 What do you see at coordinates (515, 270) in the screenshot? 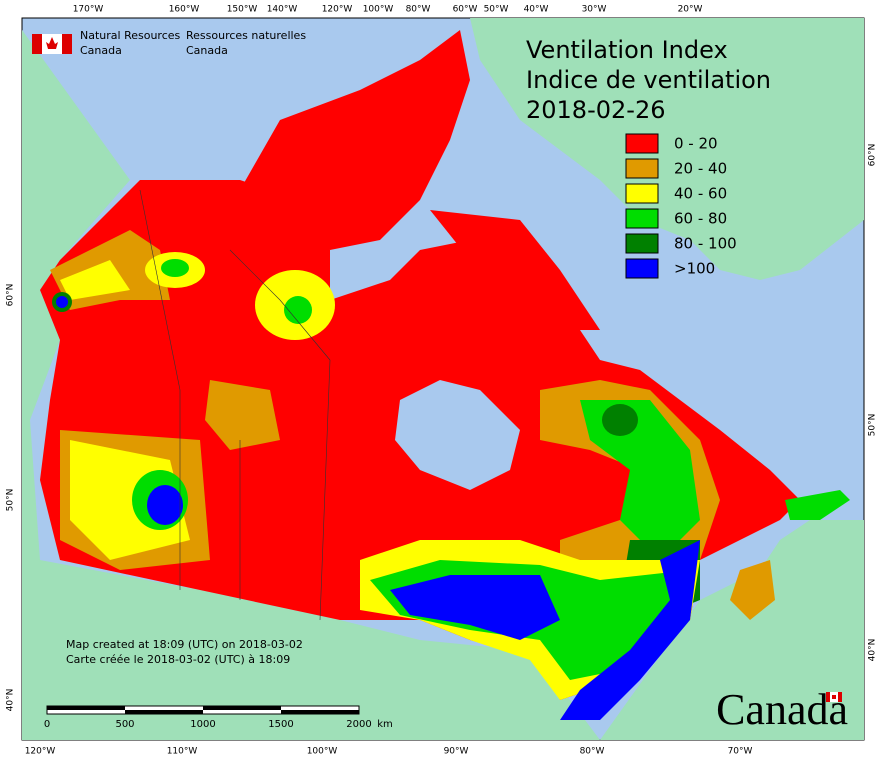
I see `baffin-island` at bounding box center [515, 270].